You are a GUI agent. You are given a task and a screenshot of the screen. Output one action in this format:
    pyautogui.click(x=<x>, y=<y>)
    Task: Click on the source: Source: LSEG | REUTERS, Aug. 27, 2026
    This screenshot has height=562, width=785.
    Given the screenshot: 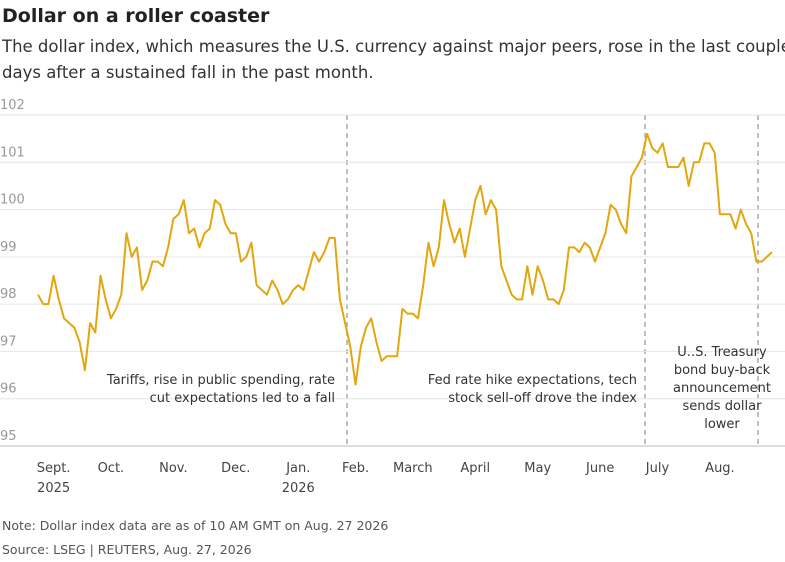 What is the action you would take?
    pyautogui.click(x=127, y=549)
    